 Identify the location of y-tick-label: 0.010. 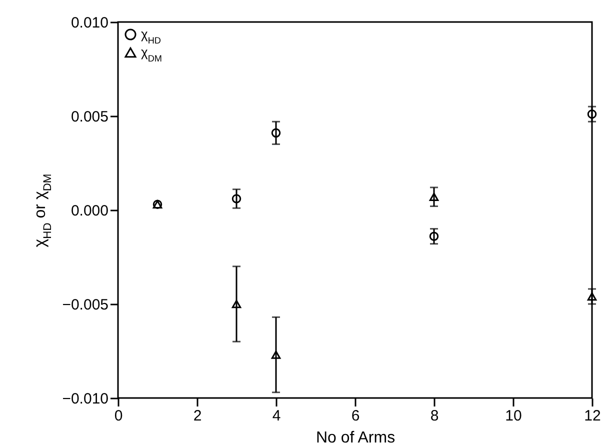
(89, 23).